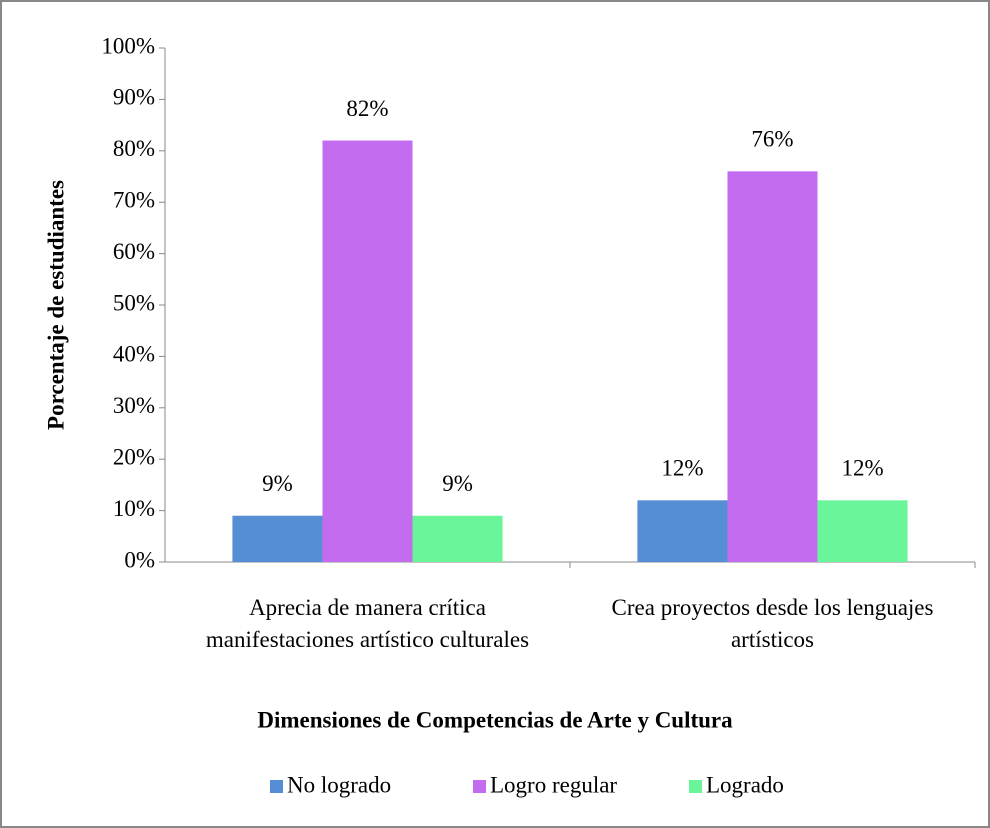 The height and width of the screenshot is (828, 990). What do you see at coordinates (134, 508) in the screenshot?
I see `y-tick-label: 10%` at bounding box center [134, 508].